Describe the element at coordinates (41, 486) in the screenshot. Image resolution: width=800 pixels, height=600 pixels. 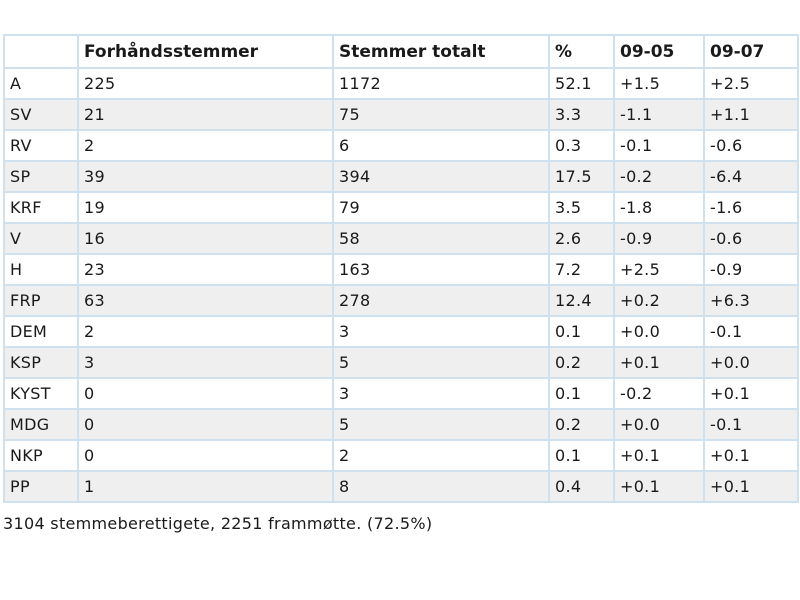
I see `party-cell: PP` at that location.